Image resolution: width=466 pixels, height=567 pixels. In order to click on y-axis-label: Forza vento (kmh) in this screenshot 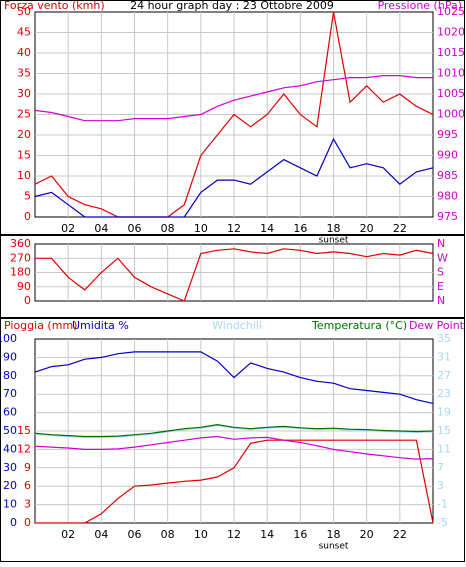, I will do `click(54, 6)`.